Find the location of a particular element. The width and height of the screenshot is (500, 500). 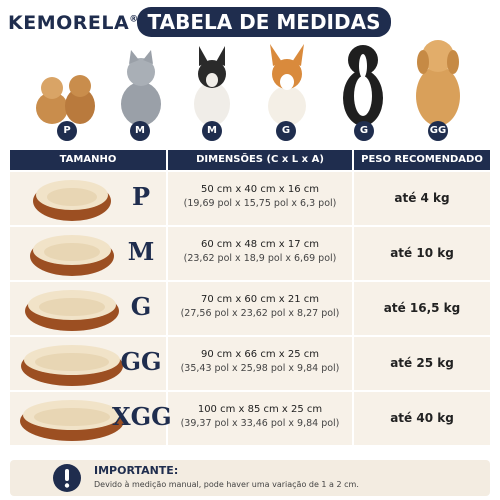

dimensions-cm: 100 cm x 85 cm x 25 cm is located at coordinates (260, 409).